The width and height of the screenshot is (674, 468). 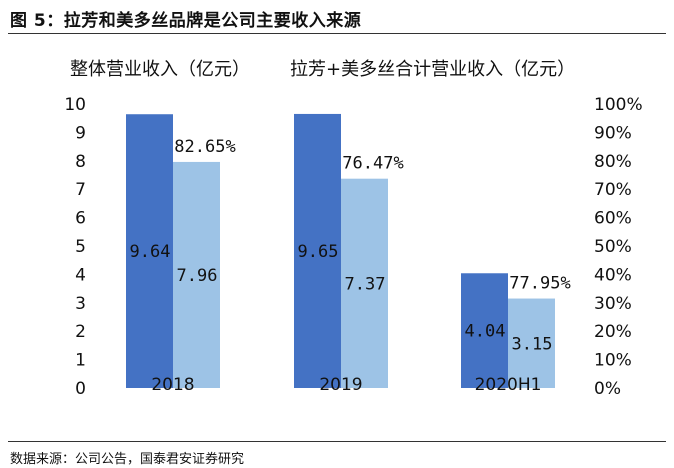 I want to click on y-tick-label: 5, so click(x=80, y=247).